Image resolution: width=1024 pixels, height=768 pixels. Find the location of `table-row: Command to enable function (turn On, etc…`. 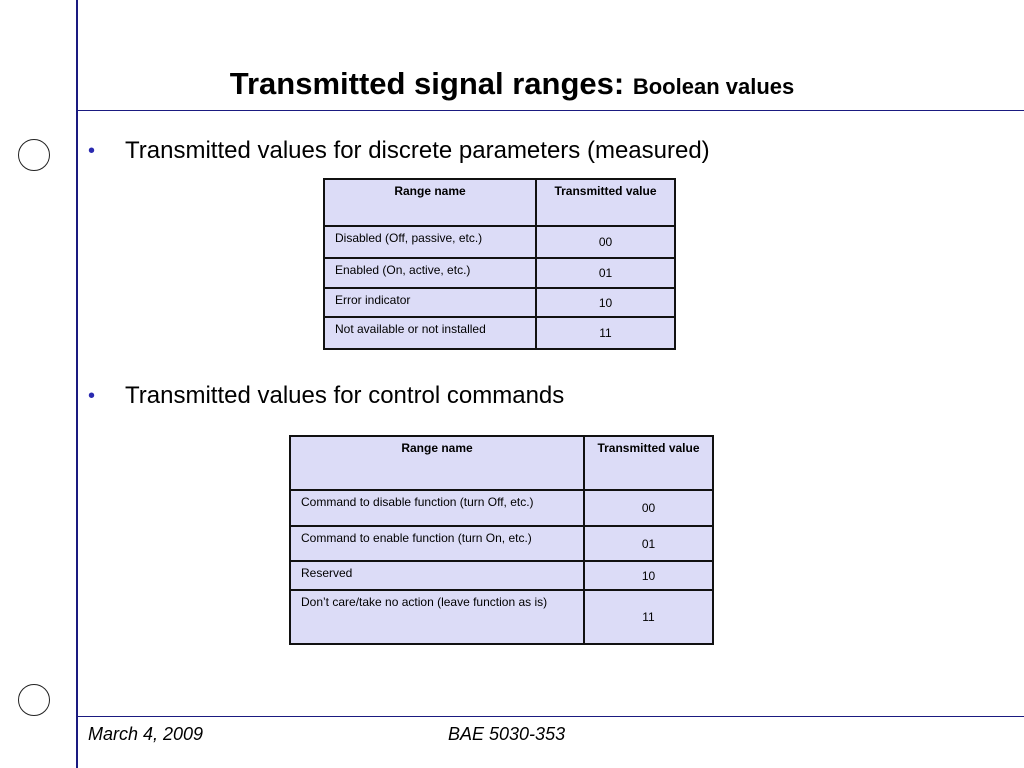

table-row: Command to enable function (turn On, etc… is located at coordinates (501, 543).